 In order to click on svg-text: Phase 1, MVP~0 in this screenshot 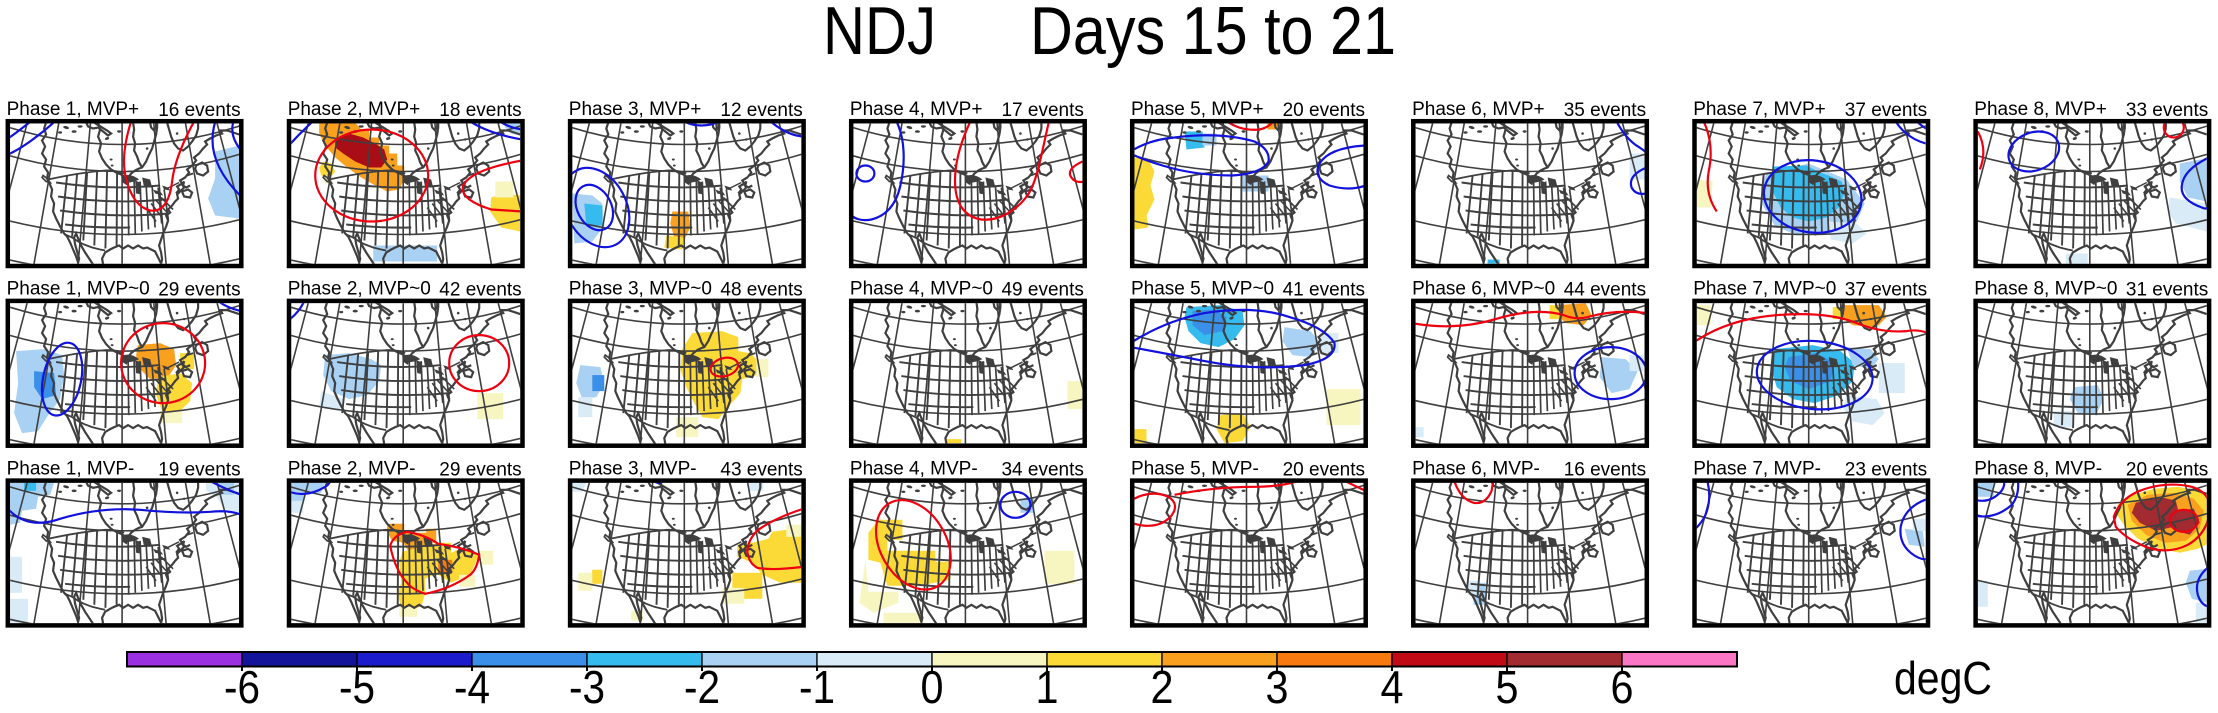, I will do `click(78, 289)`.